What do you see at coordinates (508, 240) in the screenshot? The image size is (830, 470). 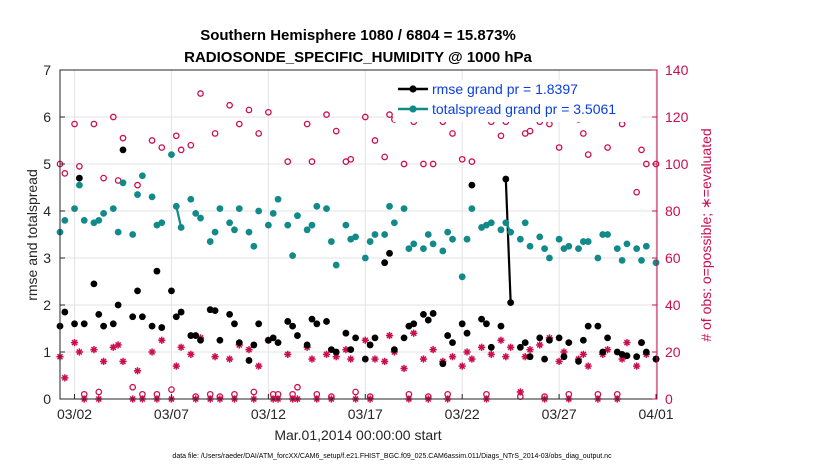 I see `rmse-segment` at bounding box center [508, 240].